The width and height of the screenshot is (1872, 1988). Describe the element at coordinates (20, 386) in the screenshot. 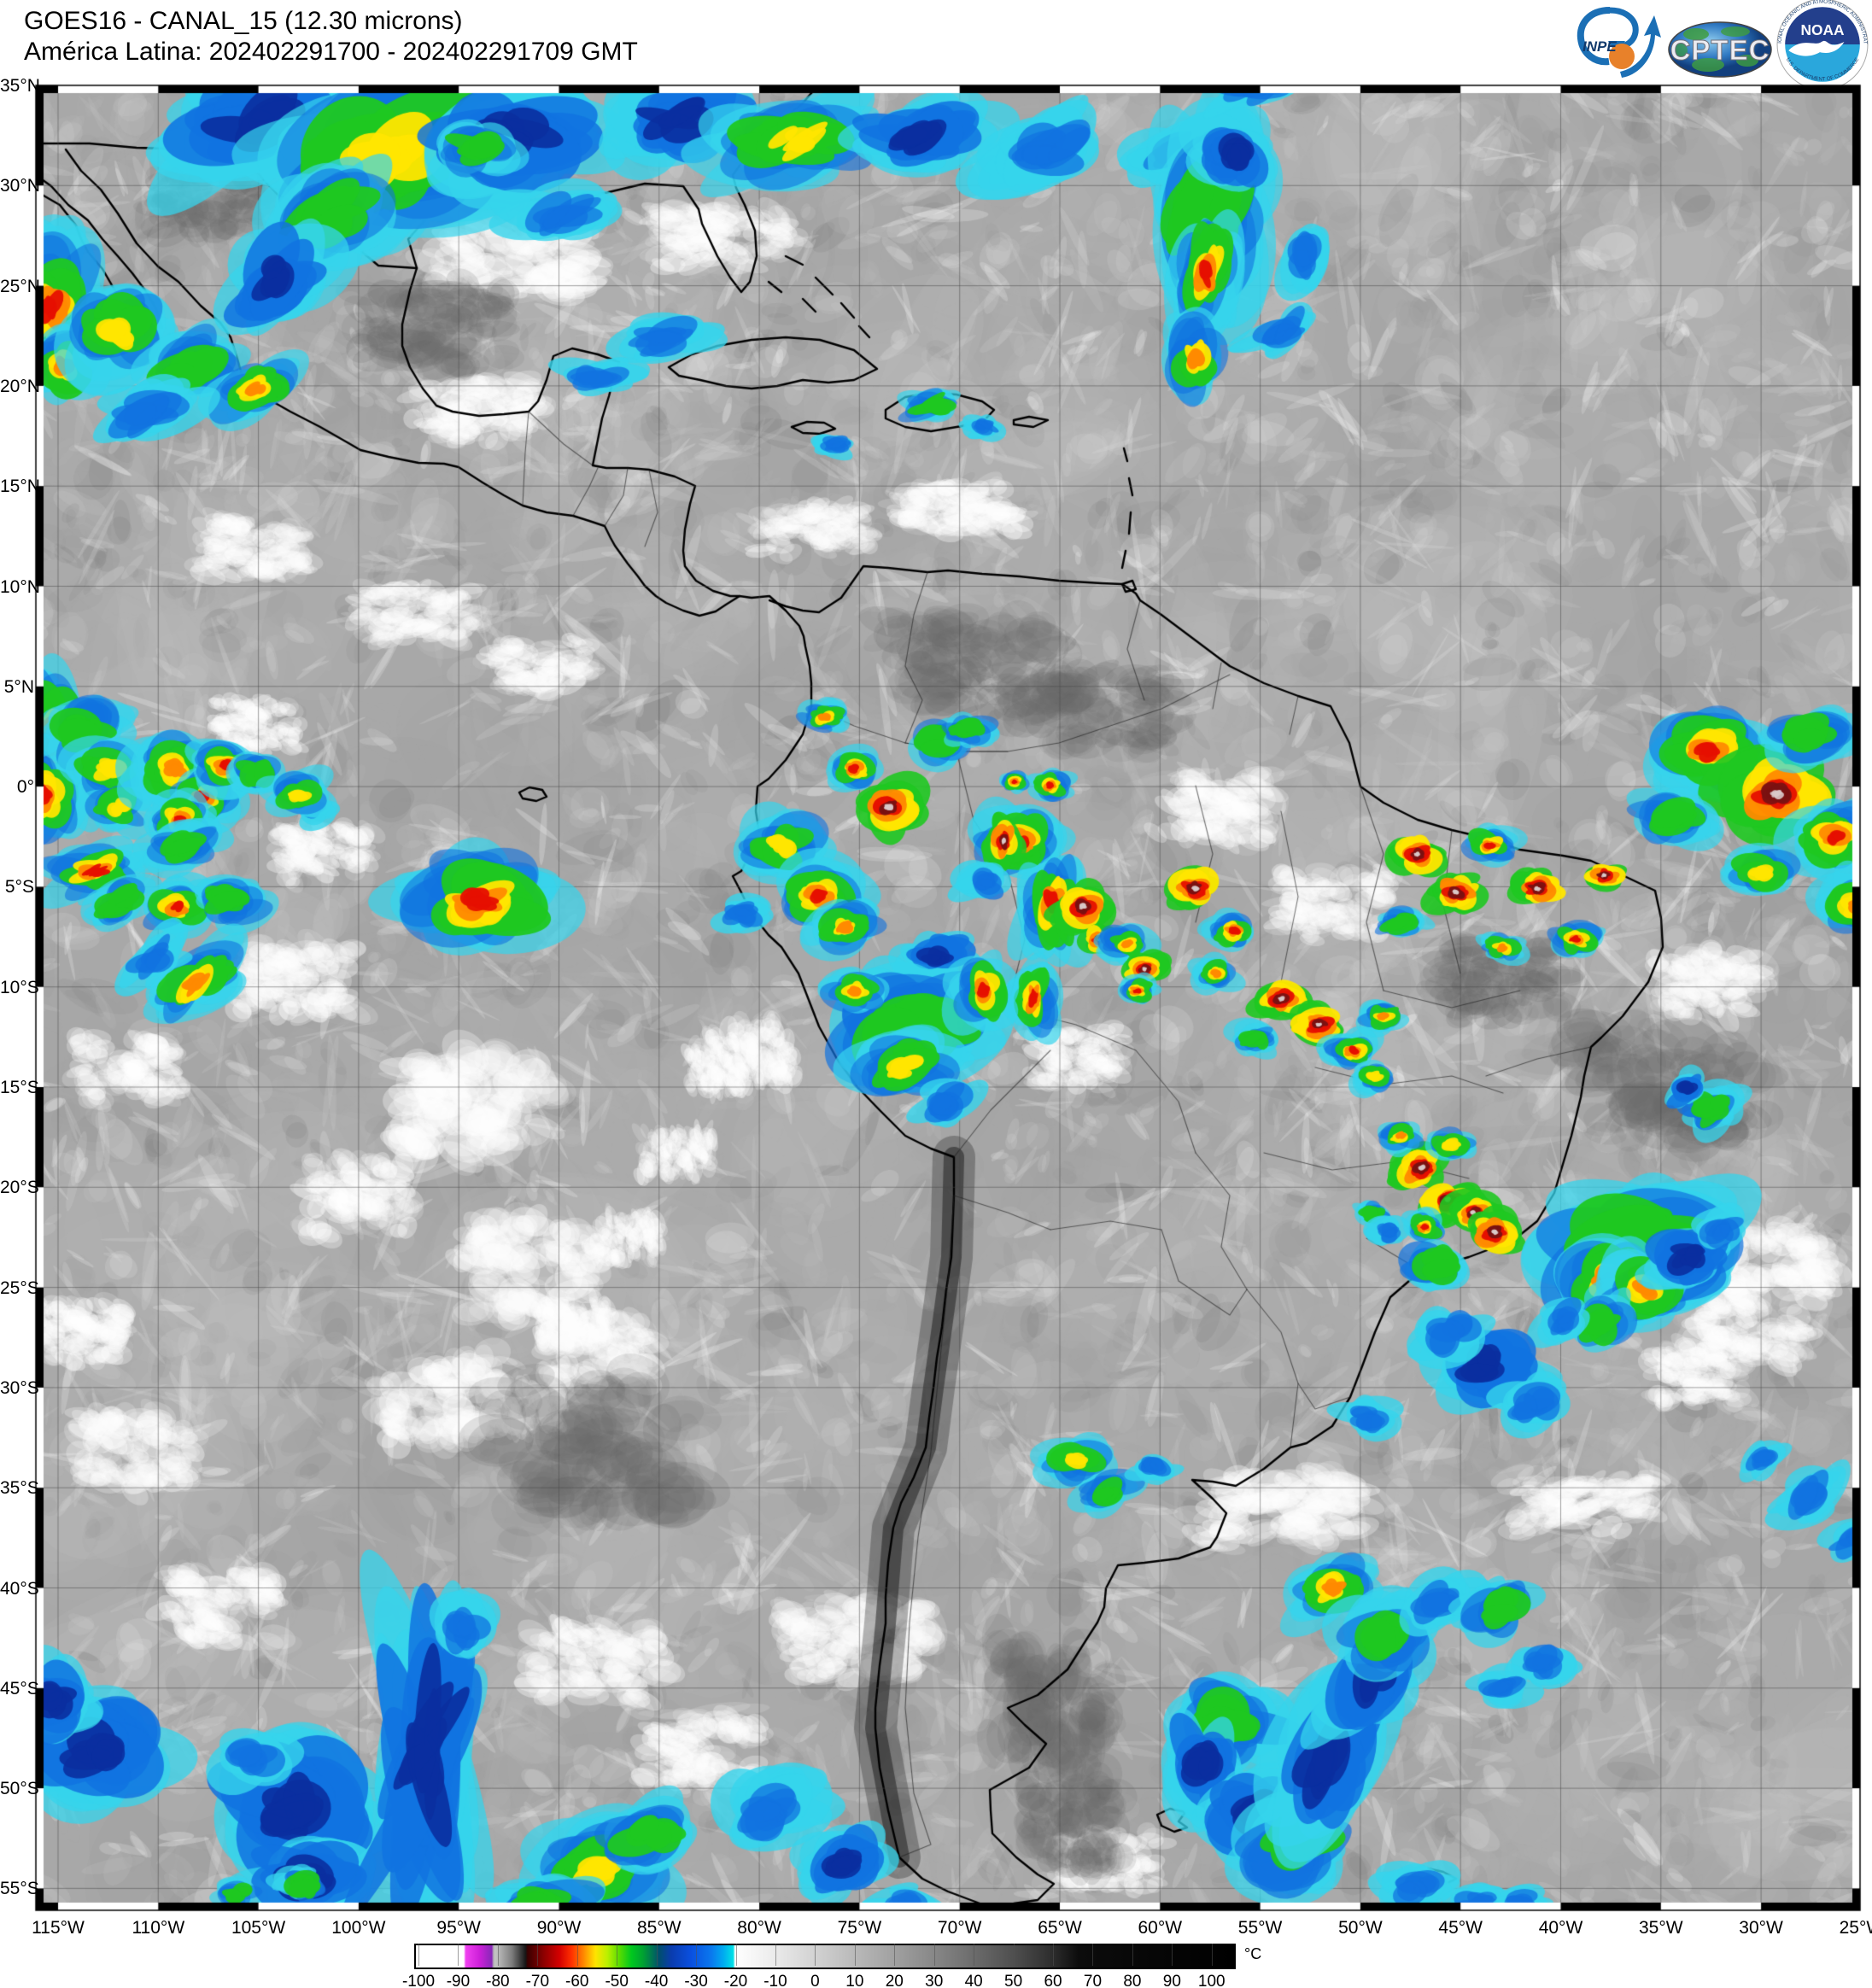

I see `lat-label: 20°N` at that location.